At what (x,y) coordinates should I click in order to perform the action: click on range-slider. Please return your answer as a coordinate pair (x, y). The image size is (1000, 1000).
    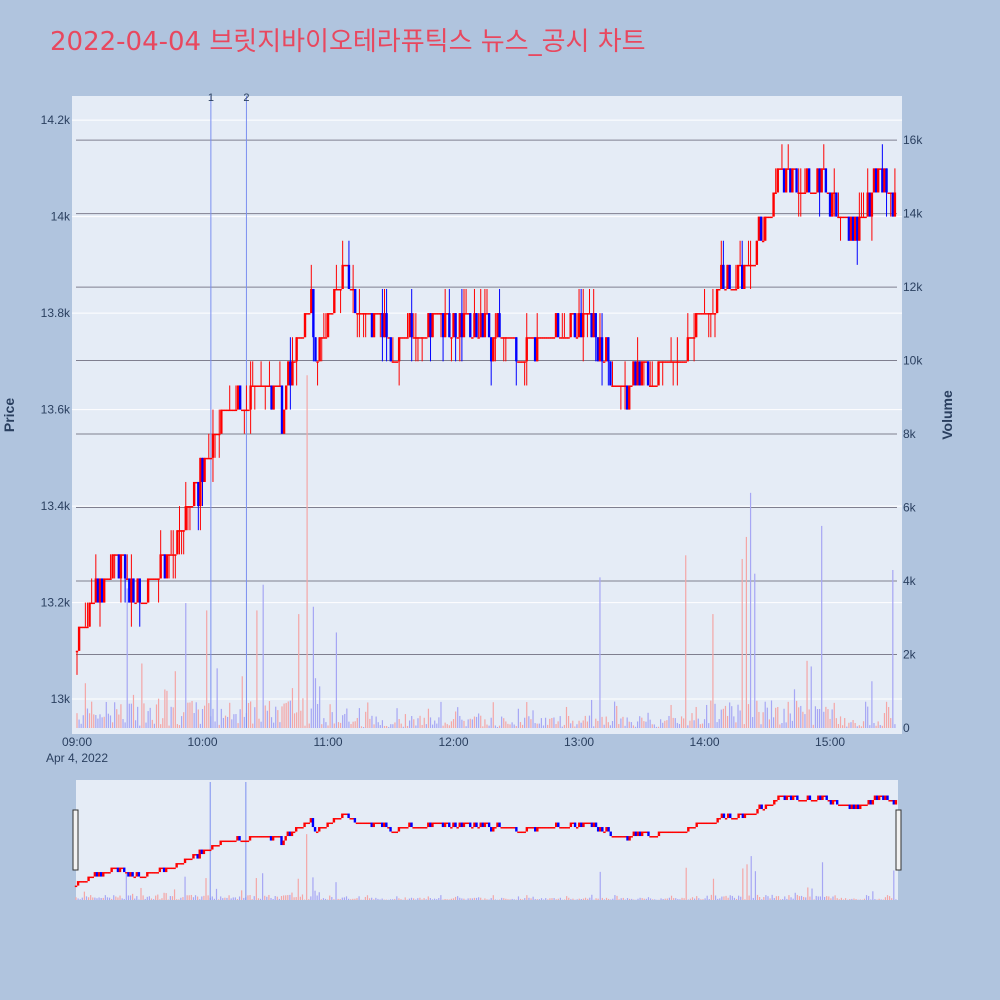
    Looking at the image, I should click on (487, 840).